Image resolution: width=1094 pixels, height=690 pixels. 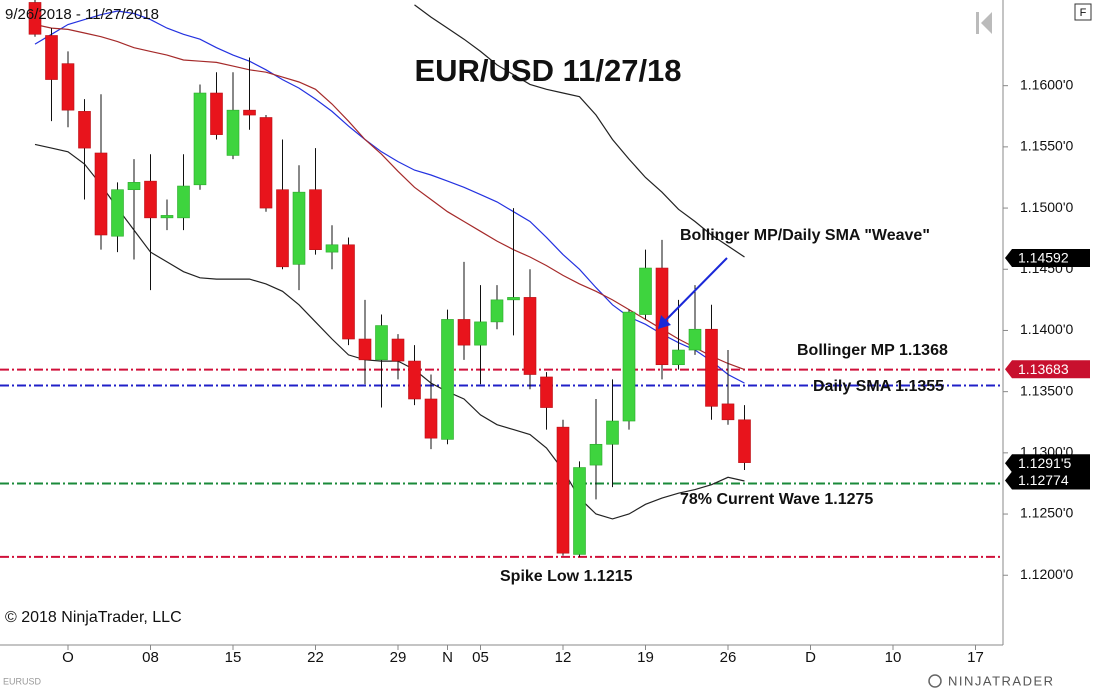 I want to click on price-badge-label: 1.12774, so click(x=1043, y=480).